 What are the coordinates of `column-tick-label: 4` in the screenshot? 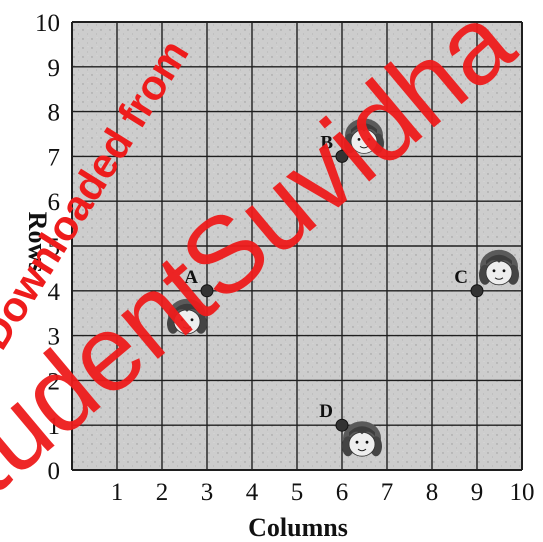 It's located at (252, 492).